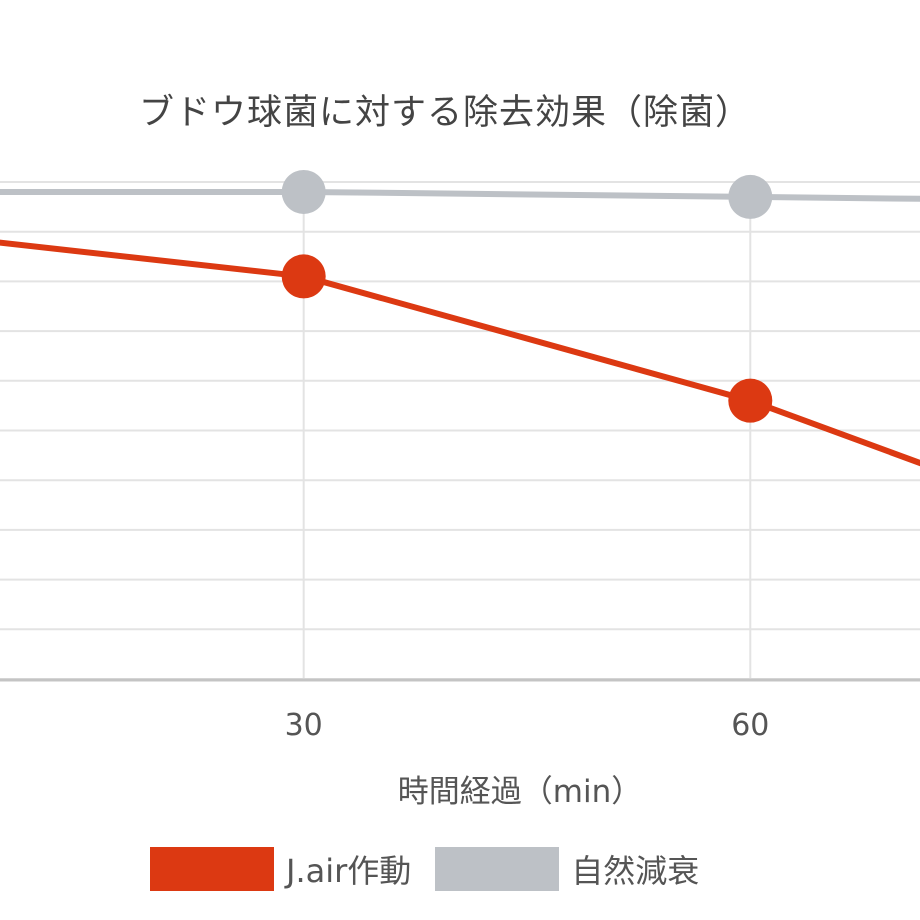 The width and height of the screenshot is (920, 920). What do you see at coordinates (527, 725) in the screenshot?
I see `x-tick-labels: 30 60` at bounding box center [527, 725].